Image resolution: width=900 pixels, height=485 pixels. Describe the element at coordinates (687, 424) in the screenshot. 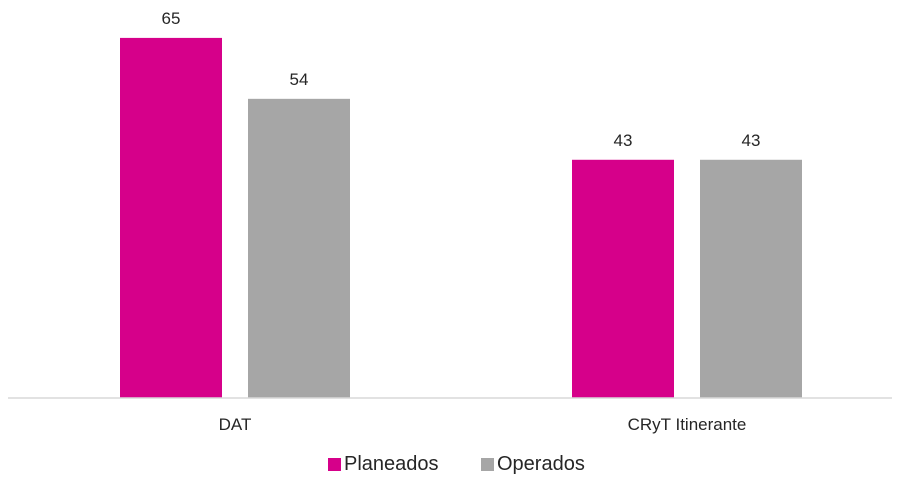

I see `category-label: CRyT Itinerante` at that location.